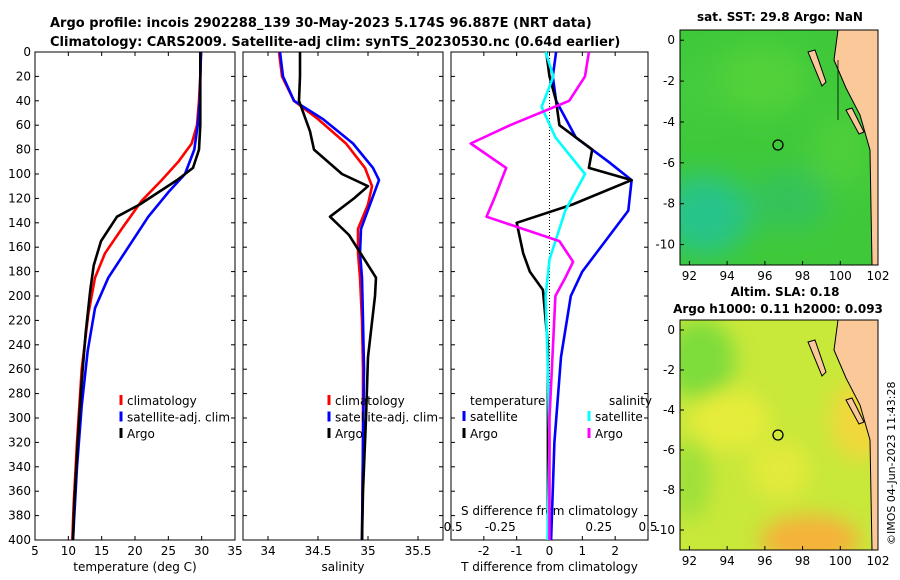  What do you see at coordinates (19, 198) in the screenshot?
I see `depth-tick-label: 120` at bounding box center [19, 198].